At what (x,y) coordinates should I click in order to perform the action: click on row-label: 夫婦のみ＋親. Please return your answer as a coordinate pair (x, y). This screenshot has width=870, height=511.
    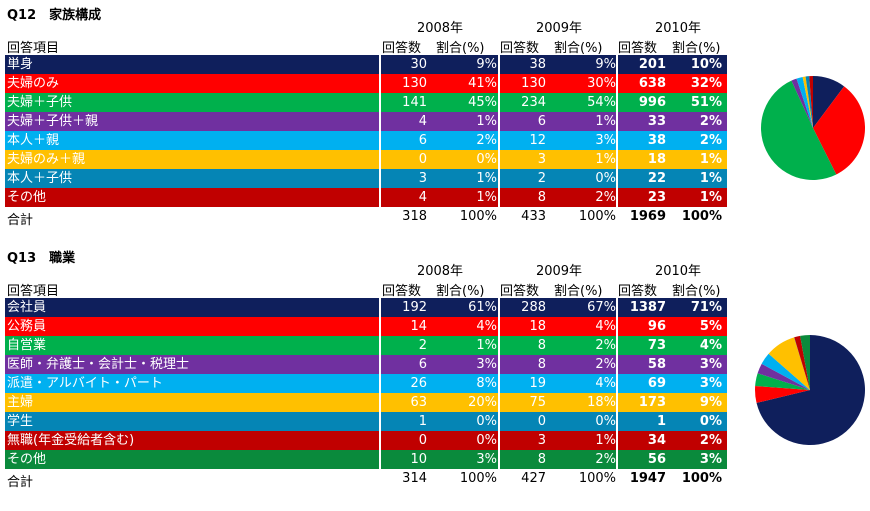
    Looking at the image, I should click on (46, 159).